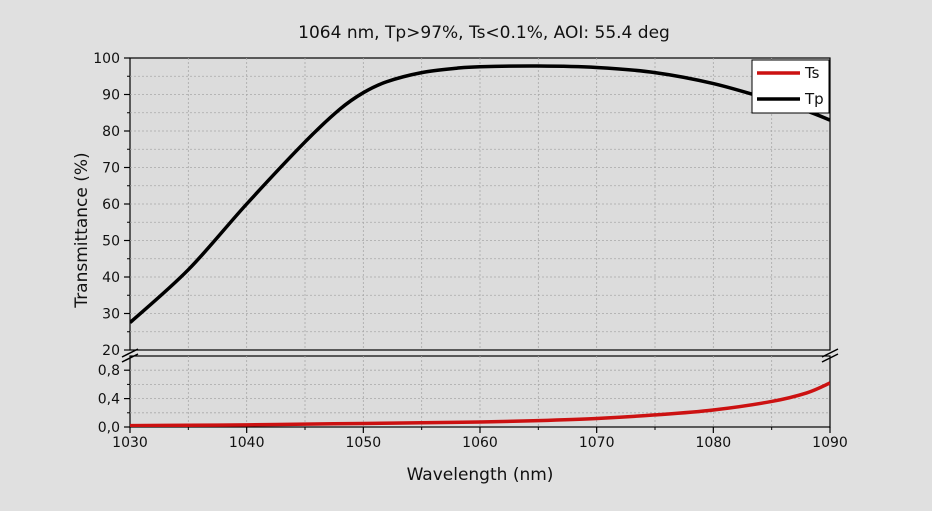 The image size is (932, 511). I want to click on y-axis-label: Transmittance (%), so click(82, 230).